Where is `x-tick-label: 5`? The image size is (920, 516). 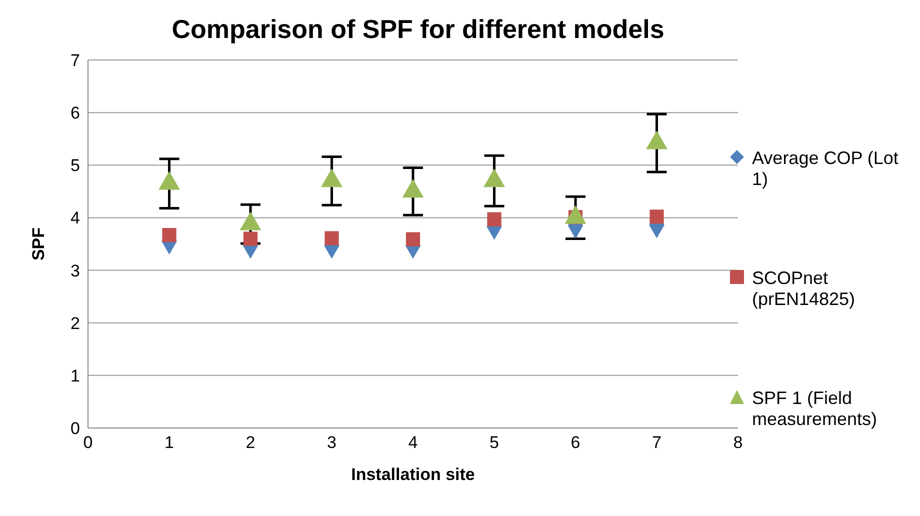
x-tick-label: 5 is located at coordinates (494, 442).